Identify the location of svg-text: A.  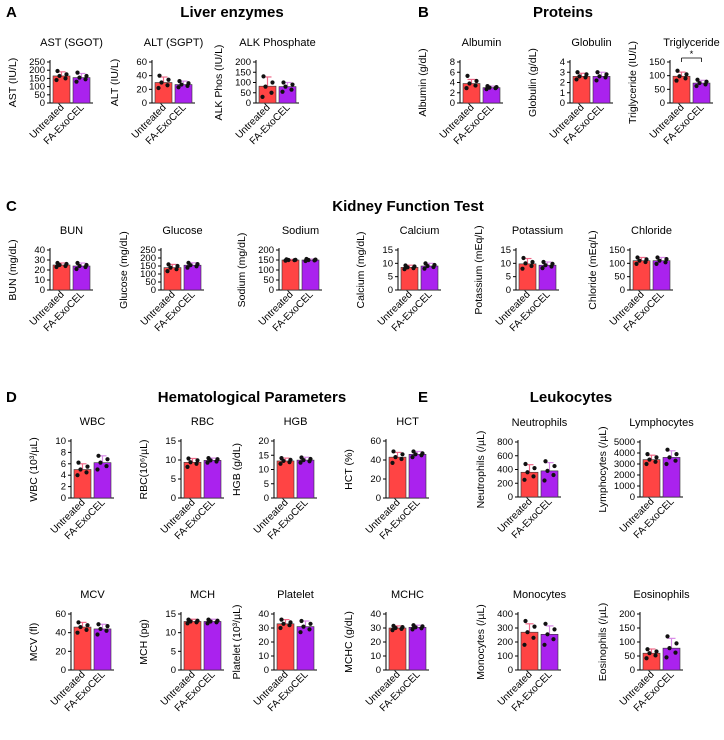
(11, 12).